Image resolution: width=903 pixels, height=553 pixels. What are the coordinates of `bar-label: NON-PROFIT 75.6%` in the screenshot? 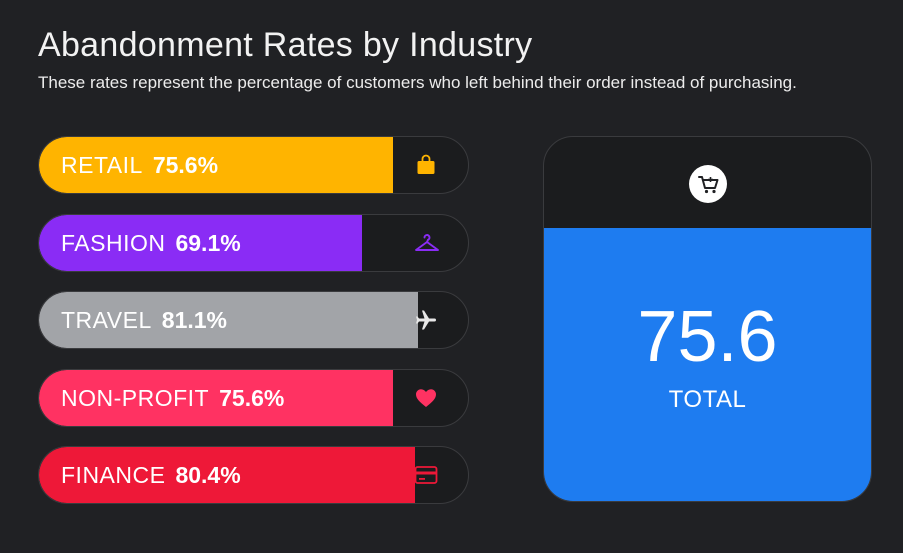 It's located at (172, 398).